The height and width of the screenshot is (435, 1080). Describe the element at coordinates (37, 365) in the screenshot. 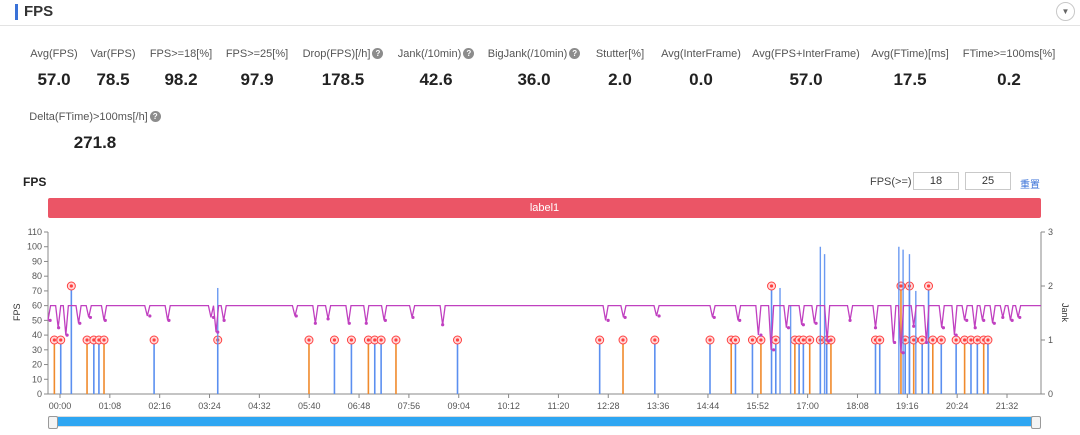

I see `y-left-tick-label: 20` at that location.